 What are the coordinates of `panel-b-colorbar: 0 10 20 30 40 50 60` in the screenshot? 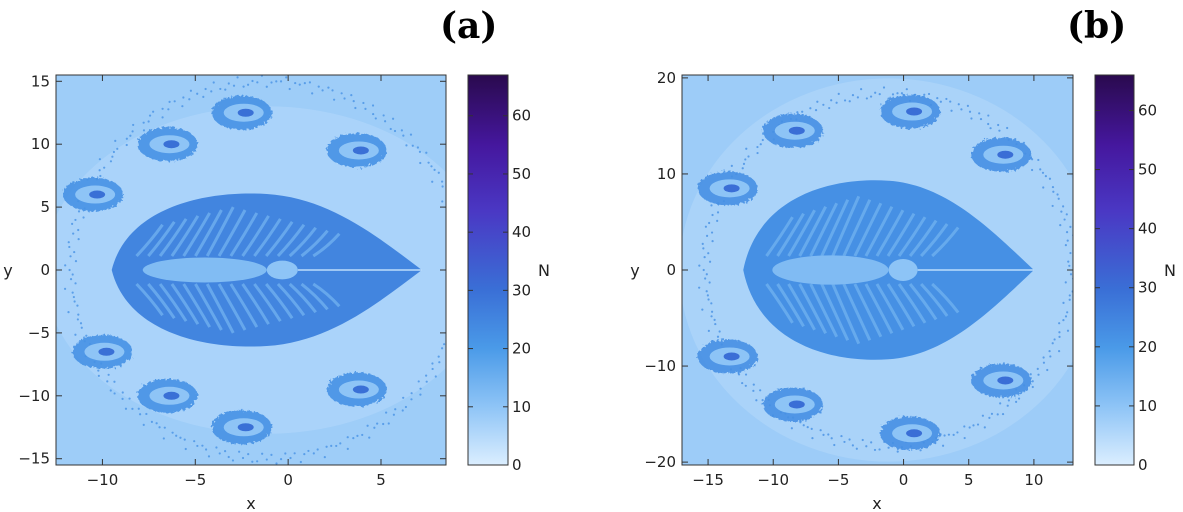 It's located at (1125, 274).